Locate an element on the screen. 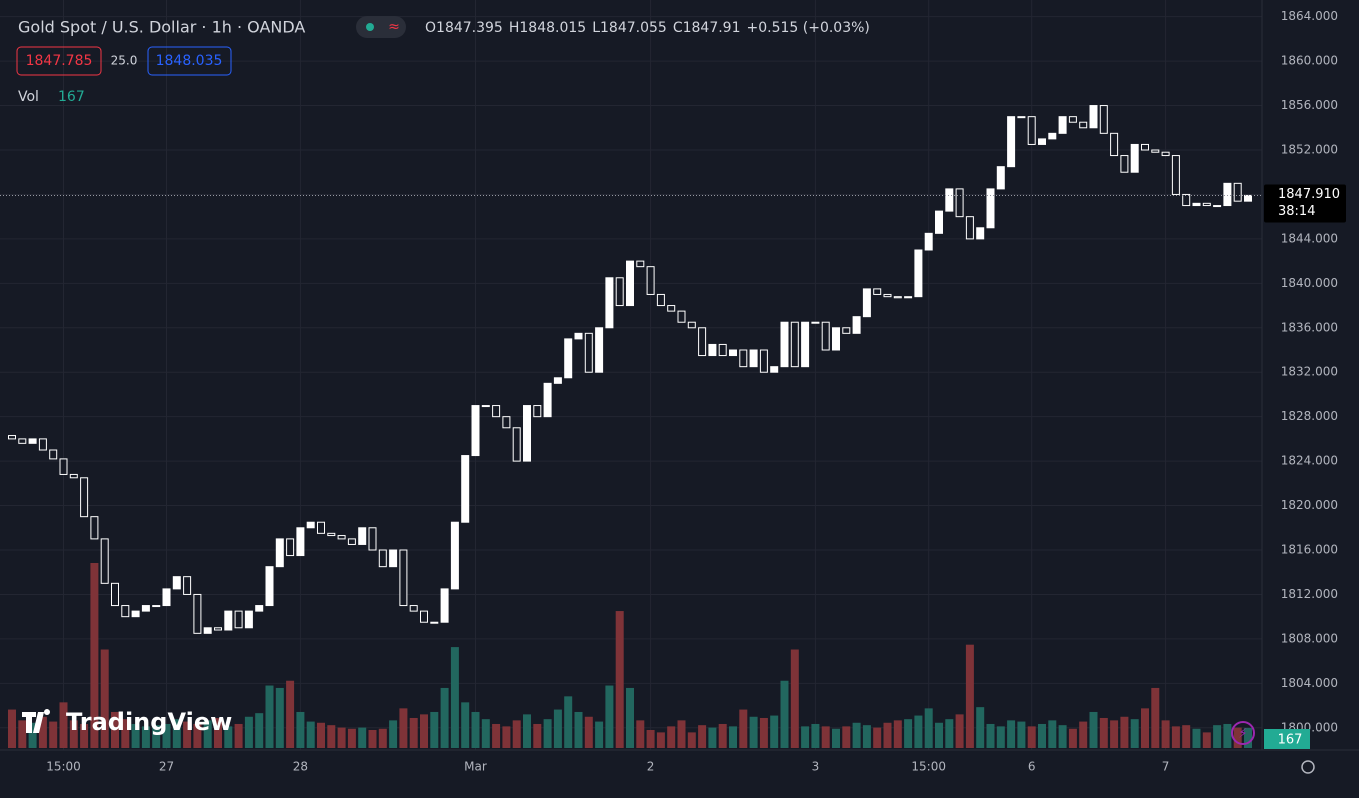 Image resolution: width=1359 pixels, height=798 pixels. x-tick-label: 15:00 is located at coordinates (928, 767).